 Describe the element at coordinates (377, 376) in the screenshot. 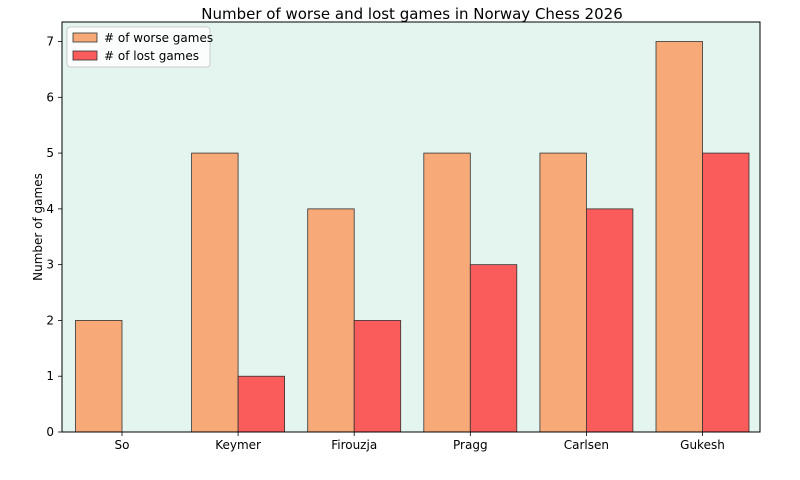

I see `bar-lost-firouzja` at that location.